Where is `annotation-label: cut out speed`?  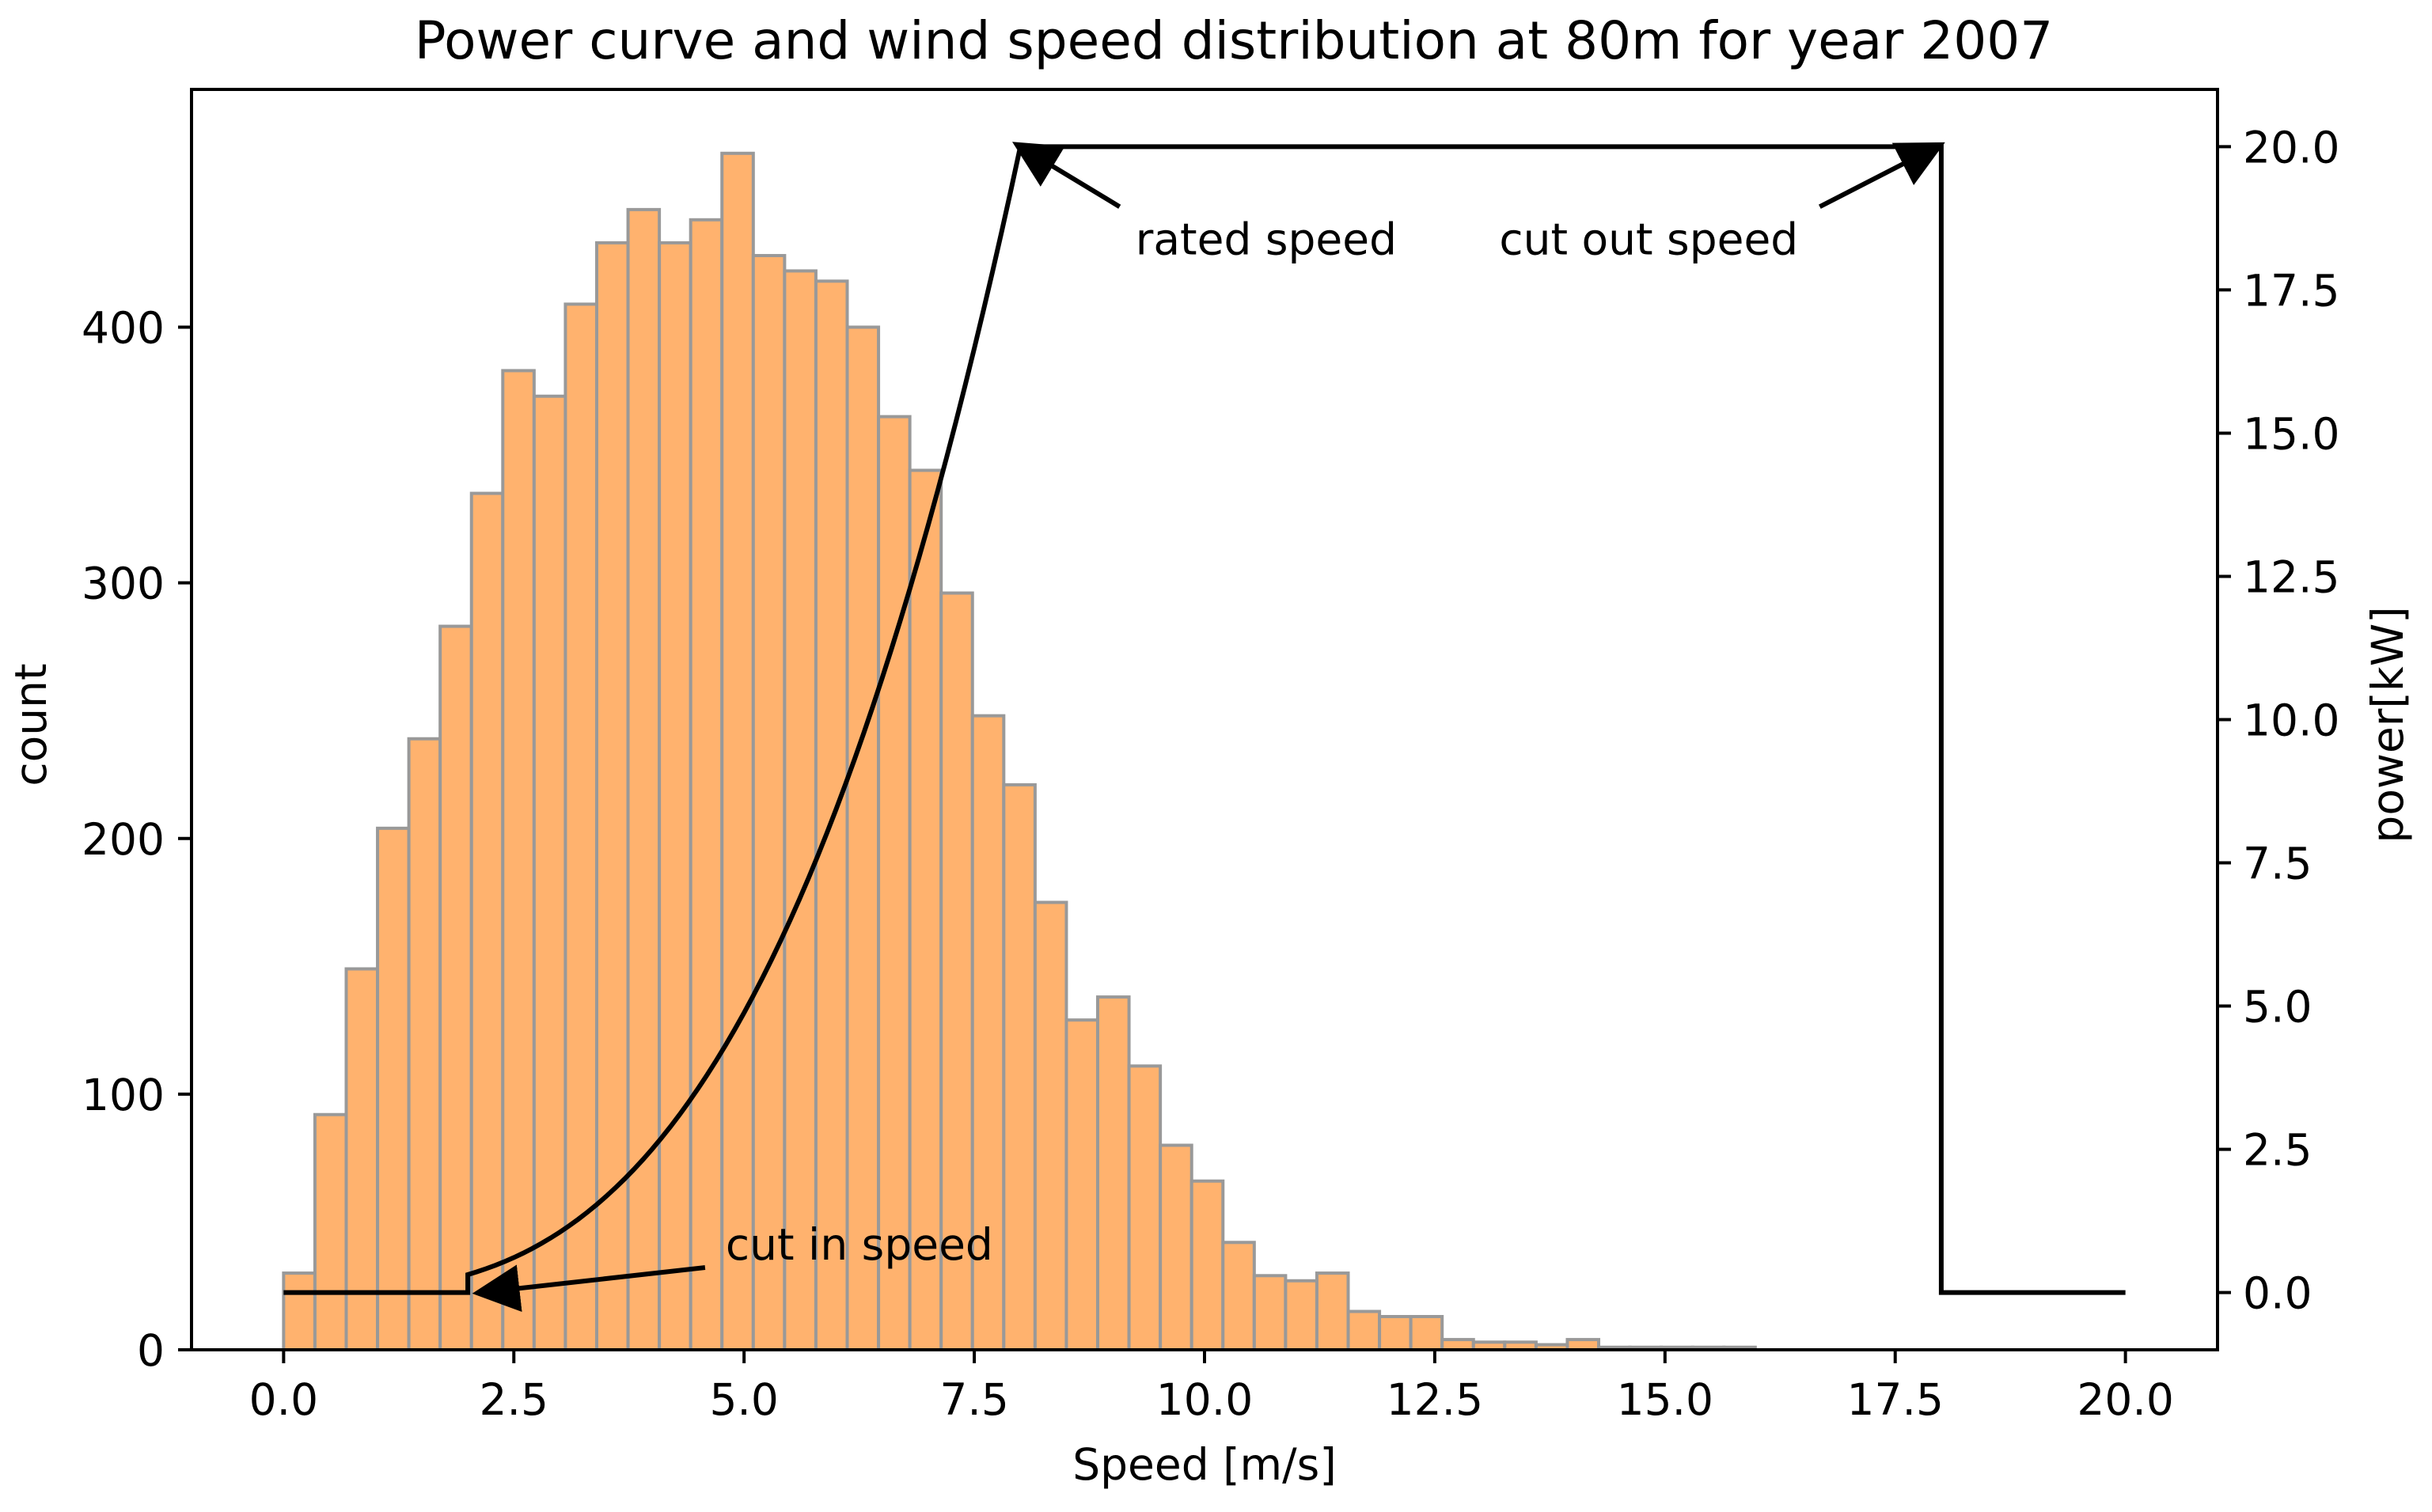 annotation-label: cut out speed is located at coordinates (1648, 239).